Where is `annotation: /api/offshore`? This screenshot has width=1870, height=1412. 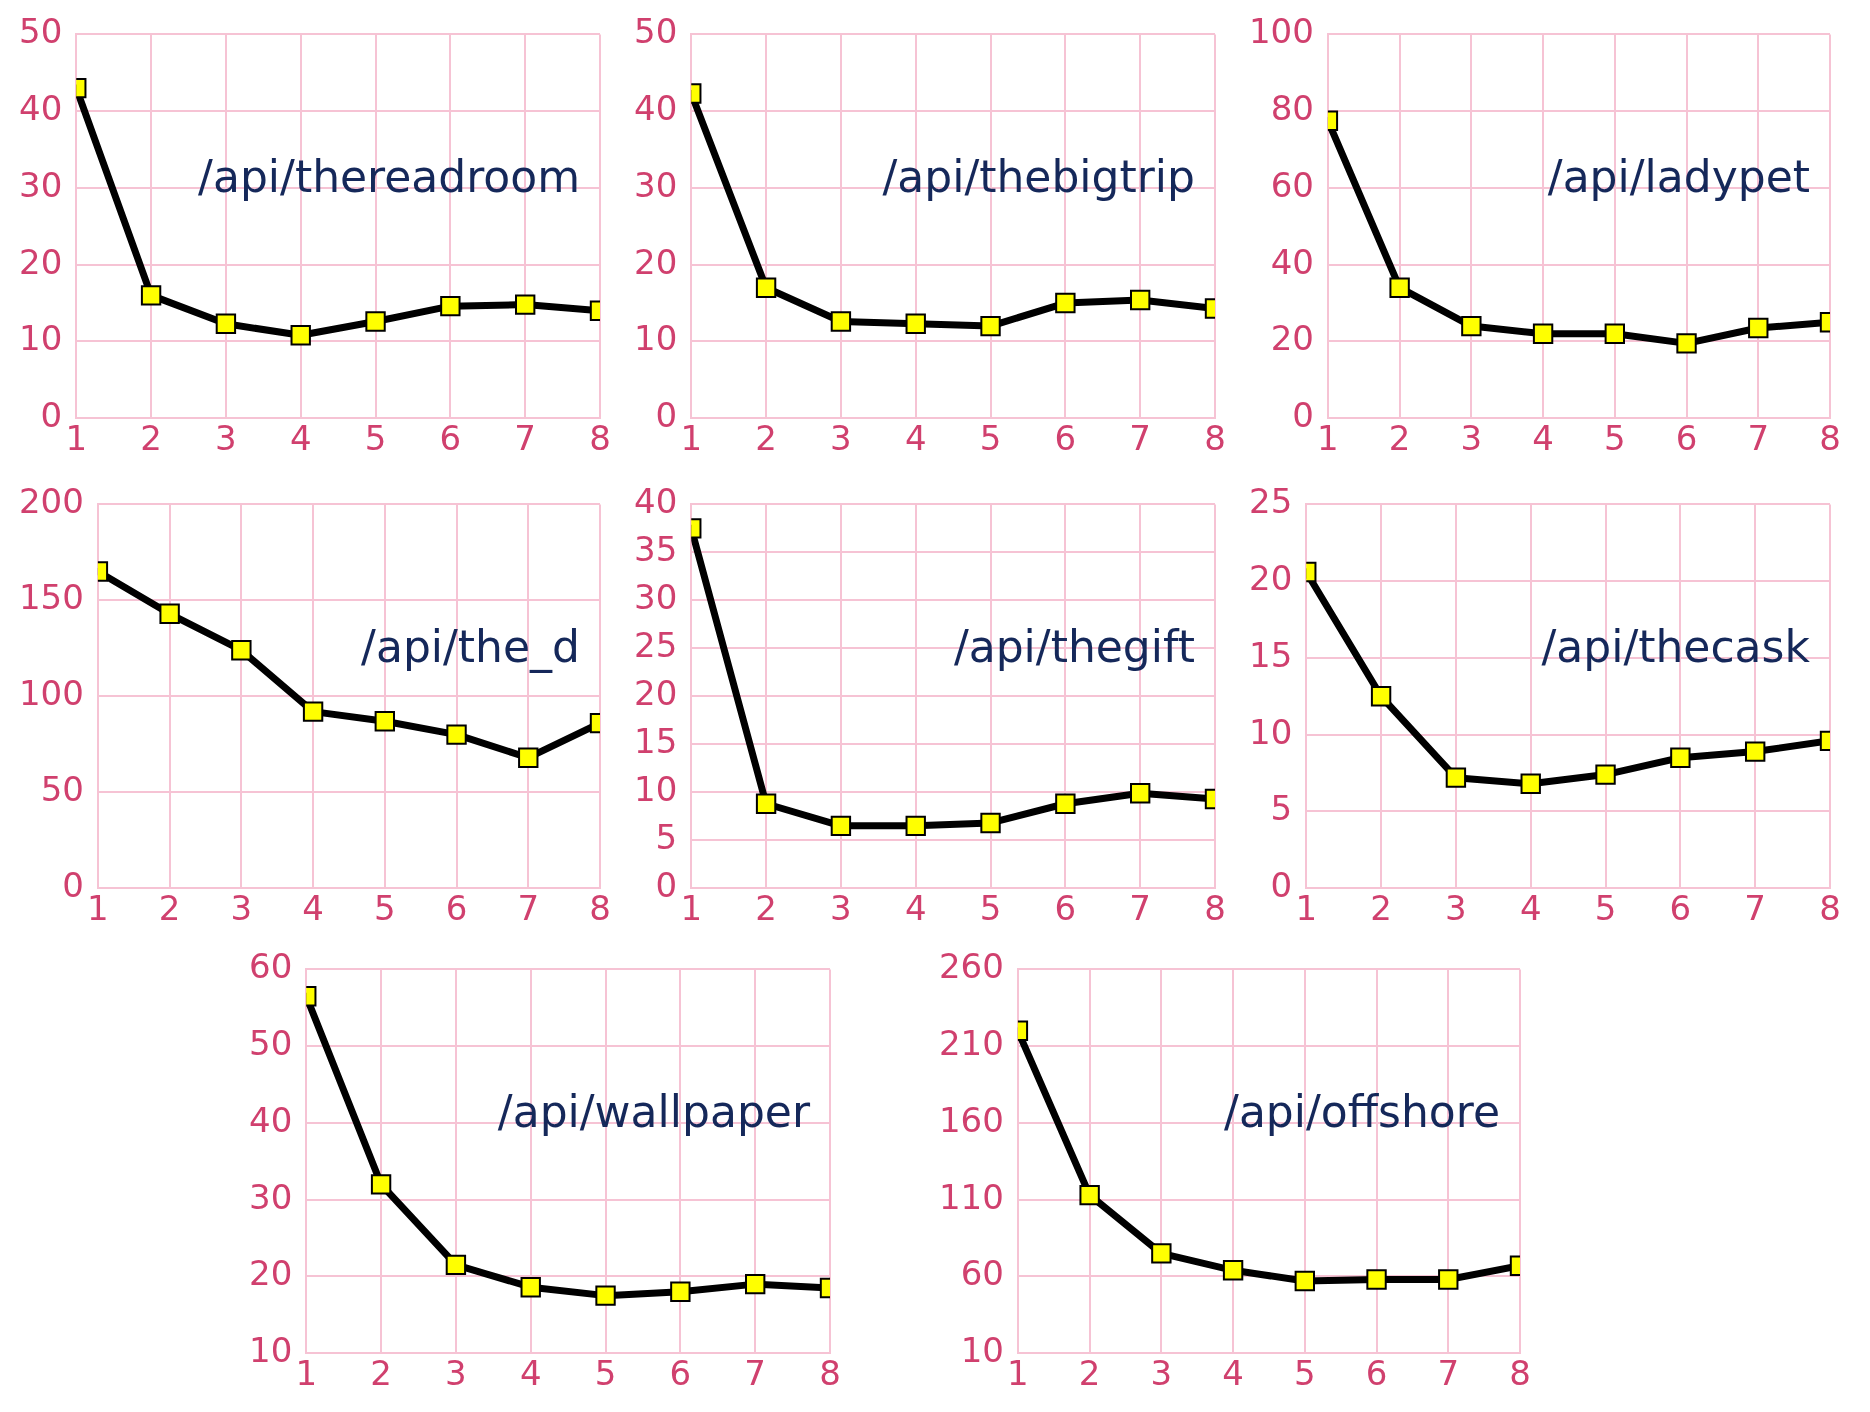
annotation: /api/offshore is located at coordinates (1362, 1111).